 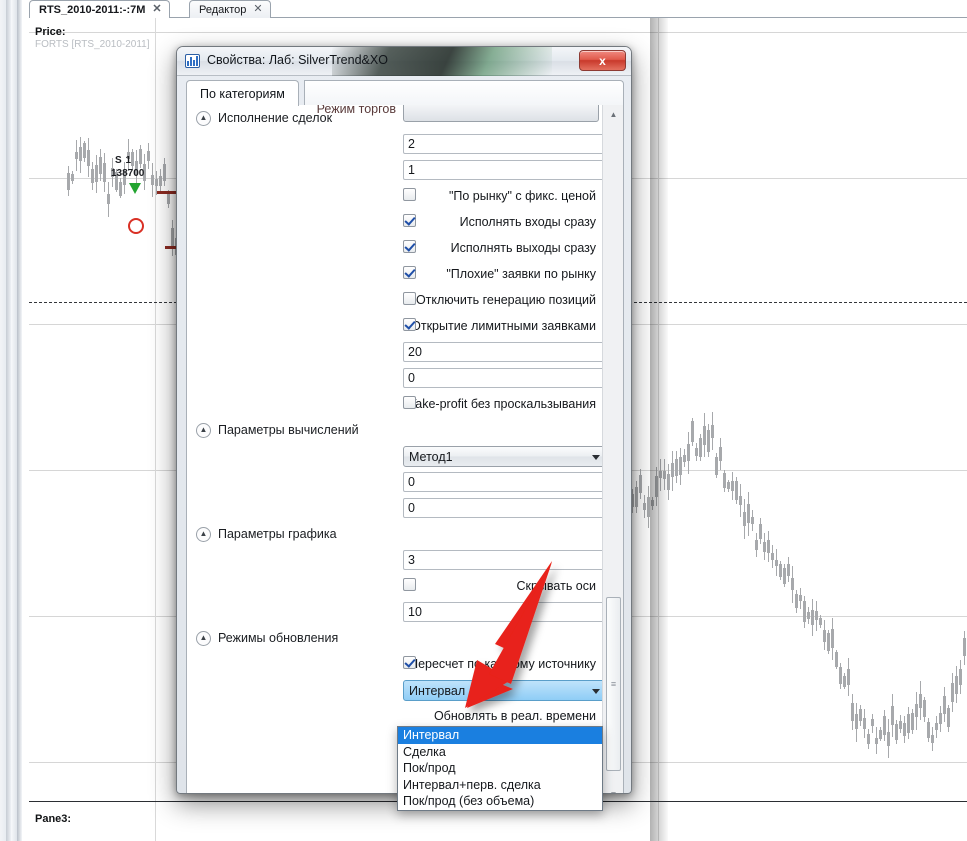 What do you see at coordinates (469, 801) in the screenshot?
I see `dropdown-option: Пок/прод (без объема)` at bounding box center [469, 801].